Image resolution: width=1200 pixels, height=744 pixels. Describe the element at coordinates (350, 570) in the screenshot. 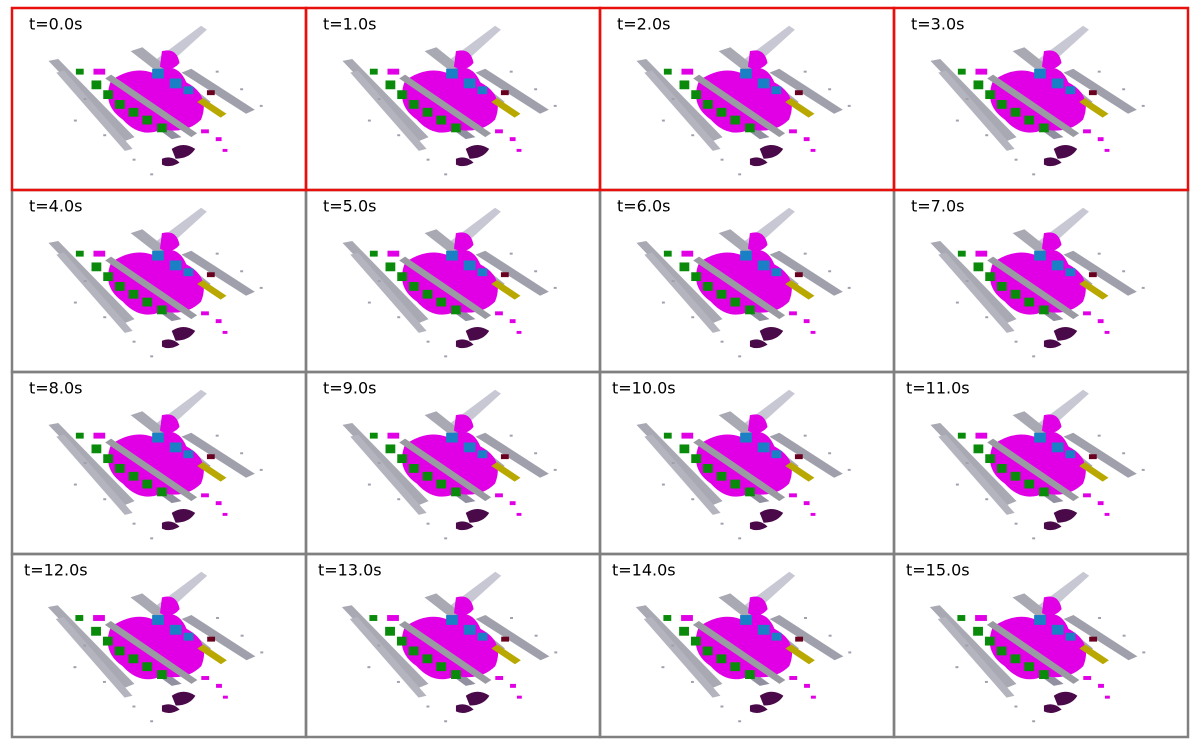

I see `panel-label: t=13.0s` at that location.